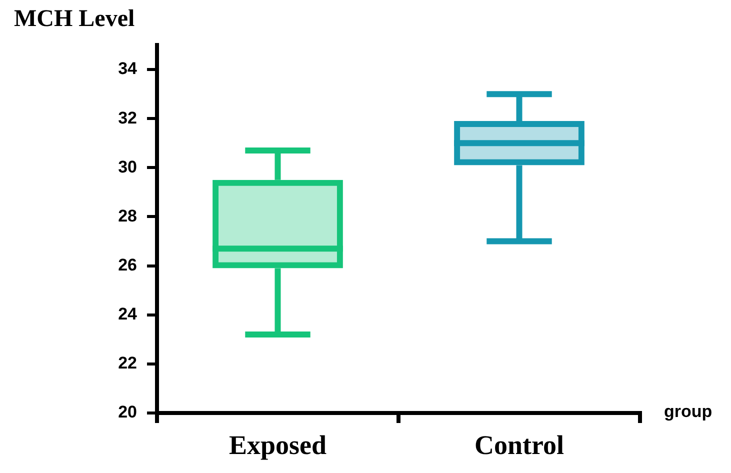  Describe the element at coordinates (74, 19) in the screenshot. I see `y-axis-title: MCH Level` at that location.